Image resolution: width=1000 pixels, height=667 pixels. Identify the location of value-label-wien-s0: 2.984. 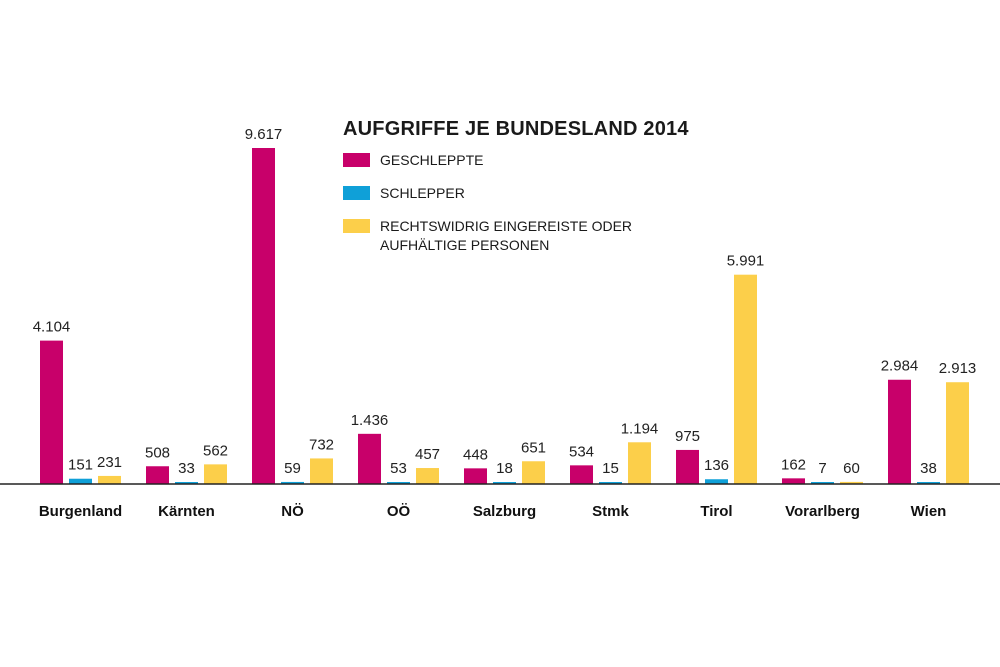
(900, 366).